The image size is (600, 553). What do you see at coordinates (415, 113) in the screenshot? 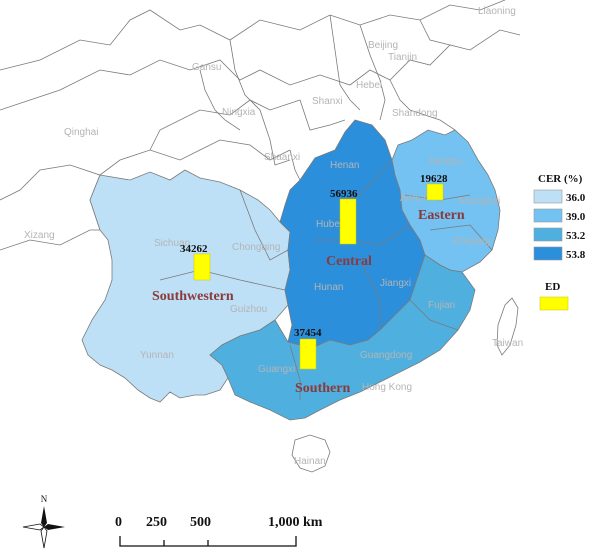
I see `label-shandong: Shandong` at bounding box center [415, 113].